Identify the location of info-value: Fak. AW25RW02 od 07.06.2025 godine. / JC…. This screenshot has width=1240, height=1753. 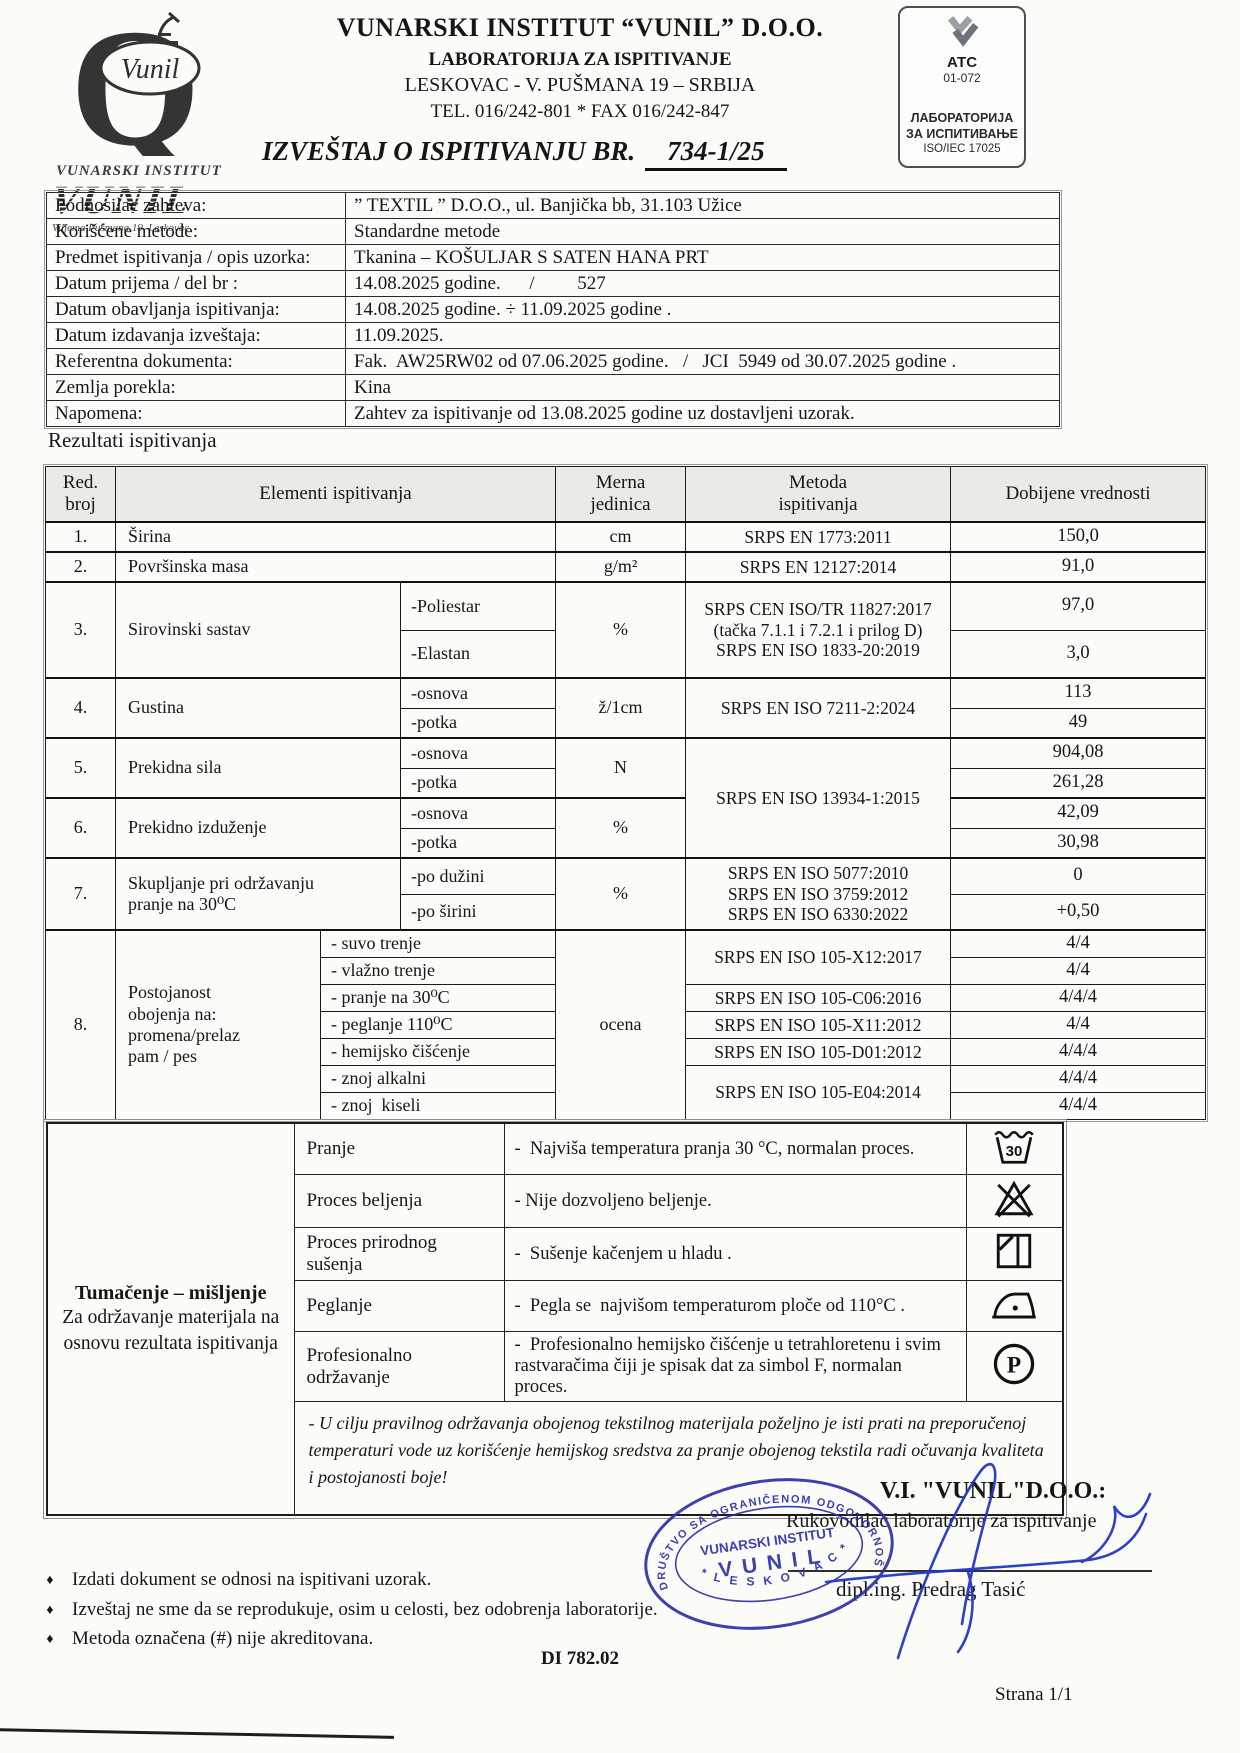
(702, 361).